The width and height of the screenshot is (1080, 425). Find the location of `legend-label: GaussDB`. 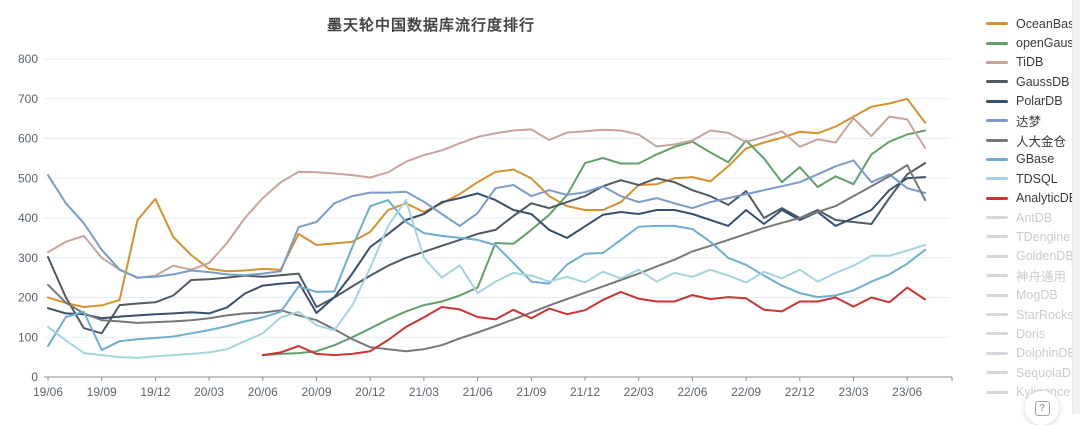

legend-label: GaussDB is located at coordinates (1043, 81).